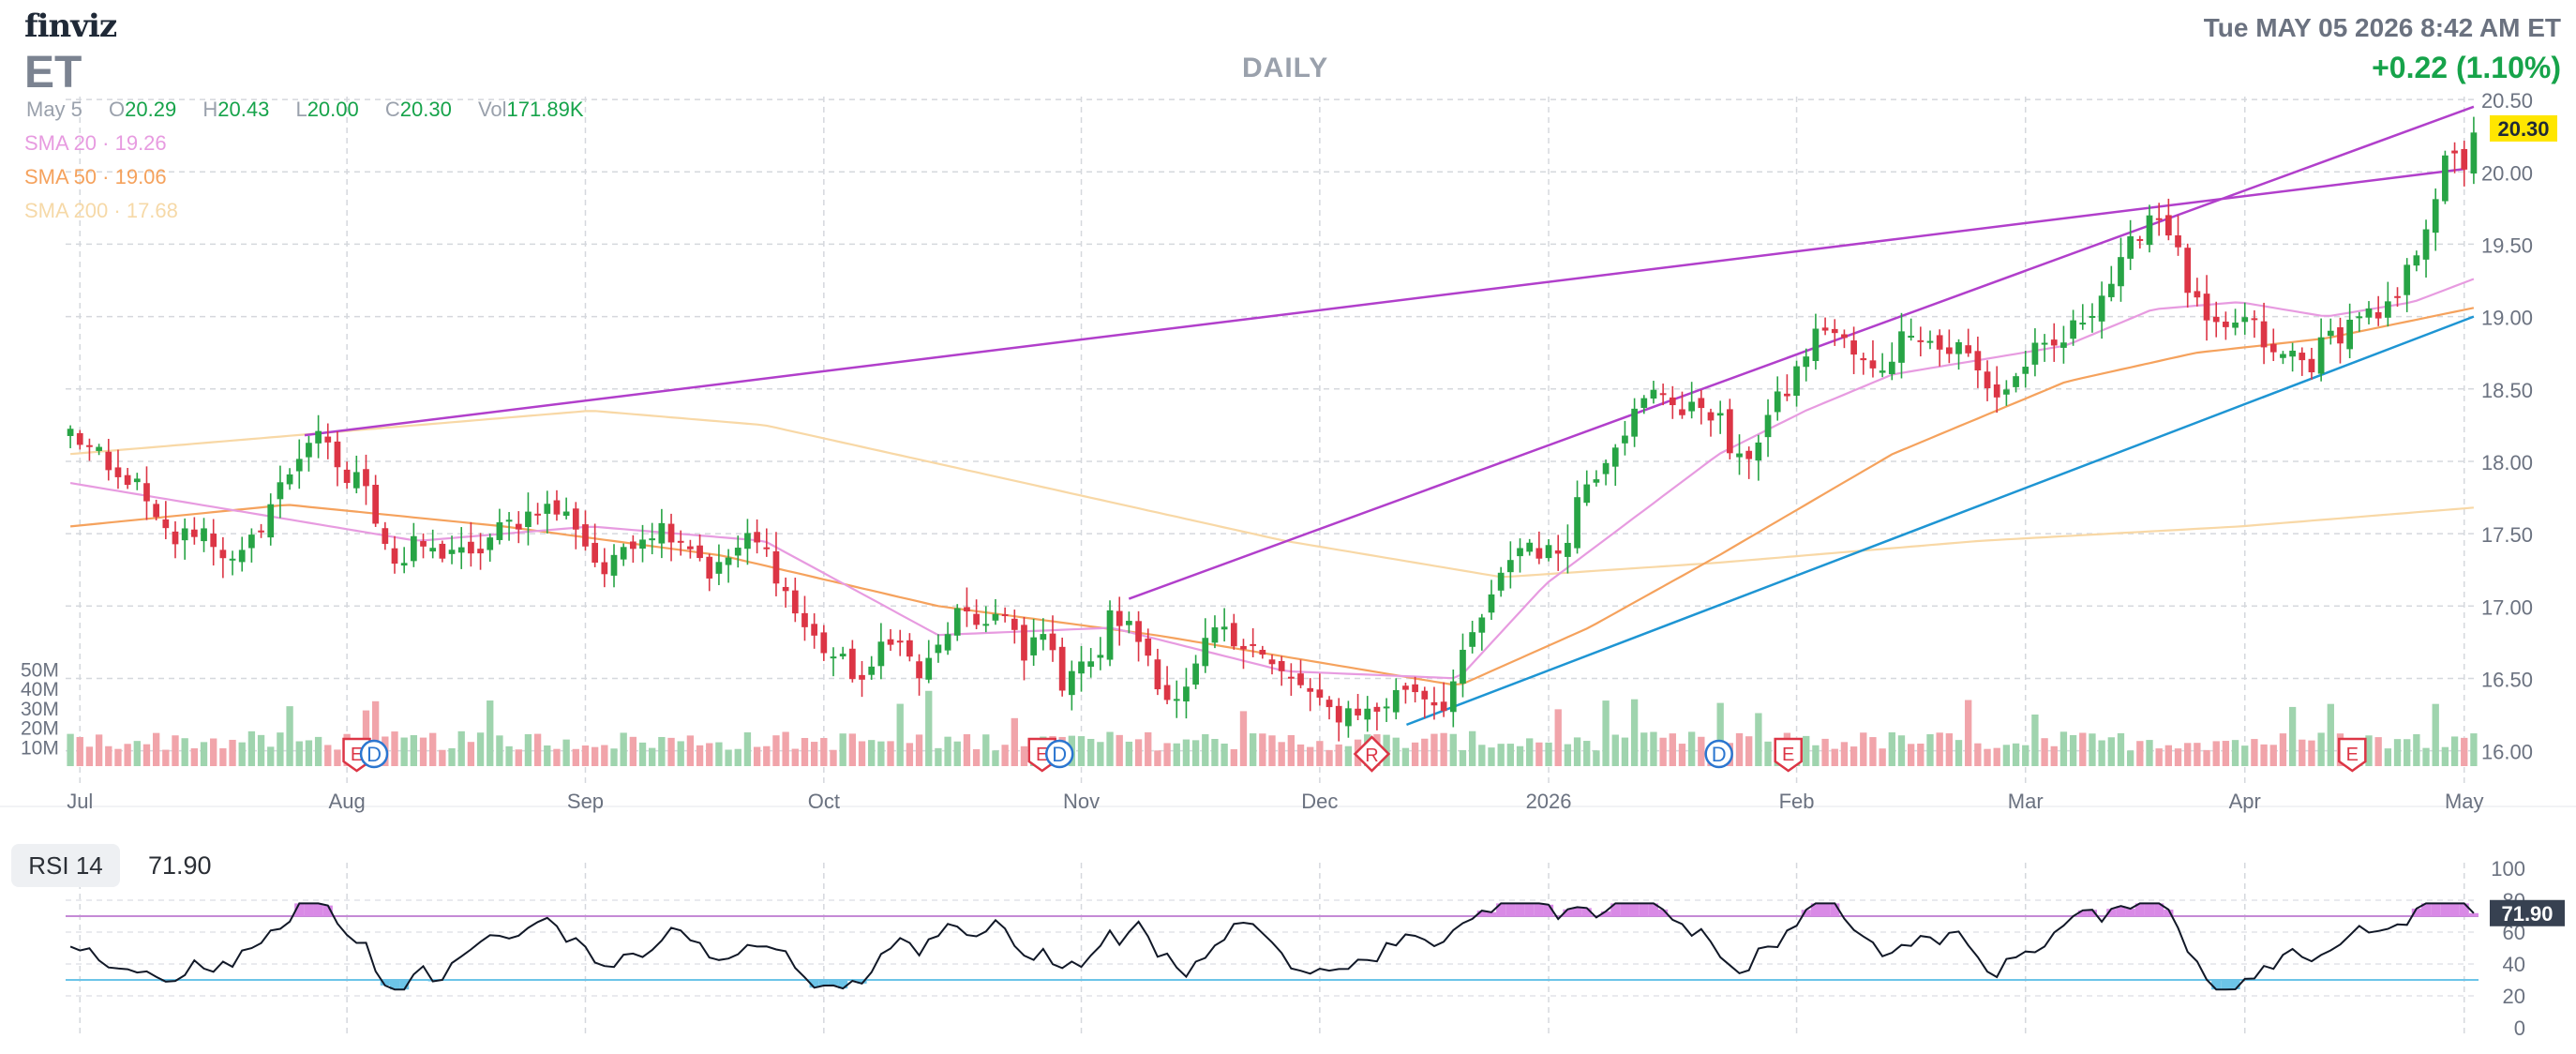 This screenshot has width=2576, height=1054. What do you see at coordinates (301, 109) in the screenshot?
I see `low-label: L` at bounding box center [301, 109].